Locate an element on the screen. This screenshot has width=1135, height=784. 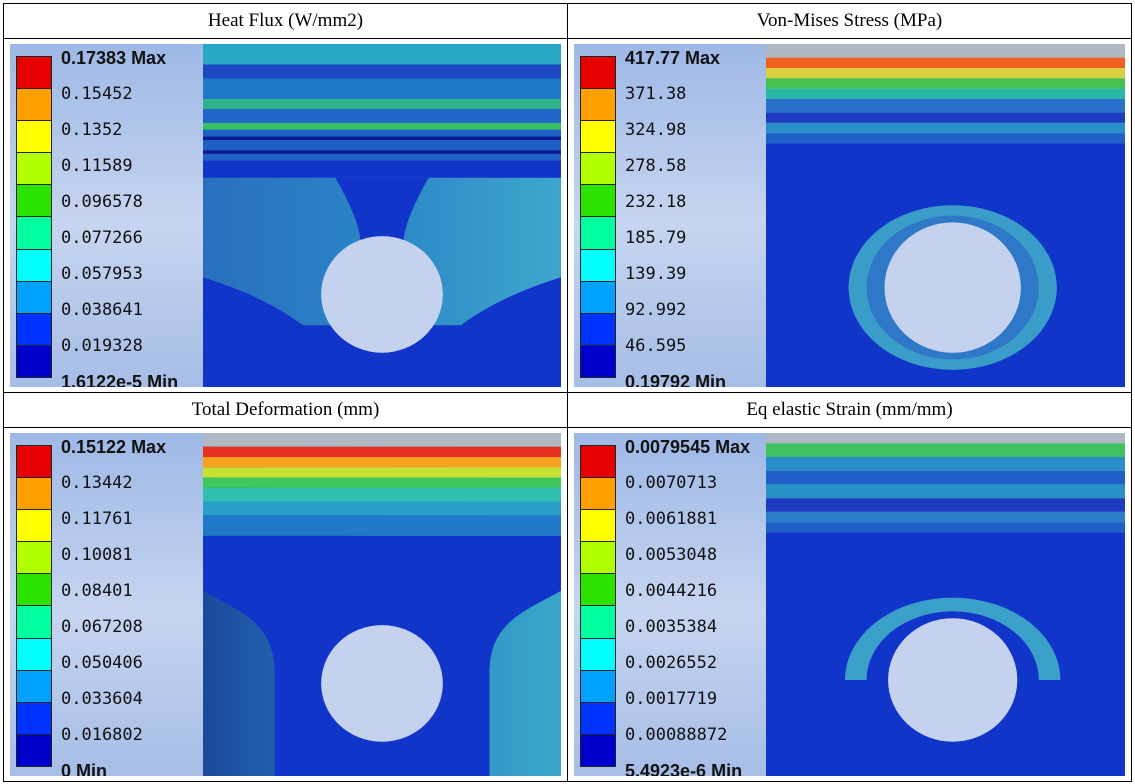
pin-boss-contour is located at coordinates (382, 210).